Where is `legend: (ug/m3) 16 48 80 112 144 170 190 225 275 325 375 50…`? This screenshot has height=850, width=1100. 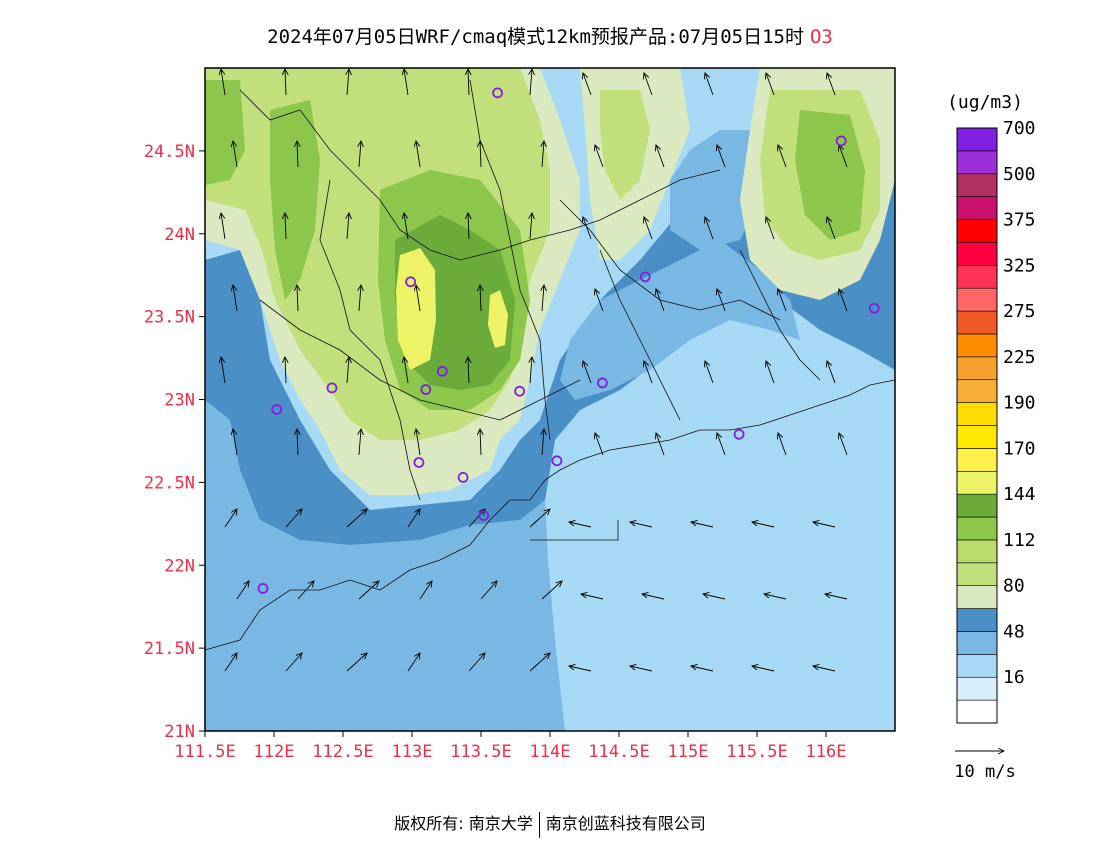
legend: (ug/m3) 16 48 80 112 144 170 190 225 275 325 375 50… is located at coordinates (991, 437).